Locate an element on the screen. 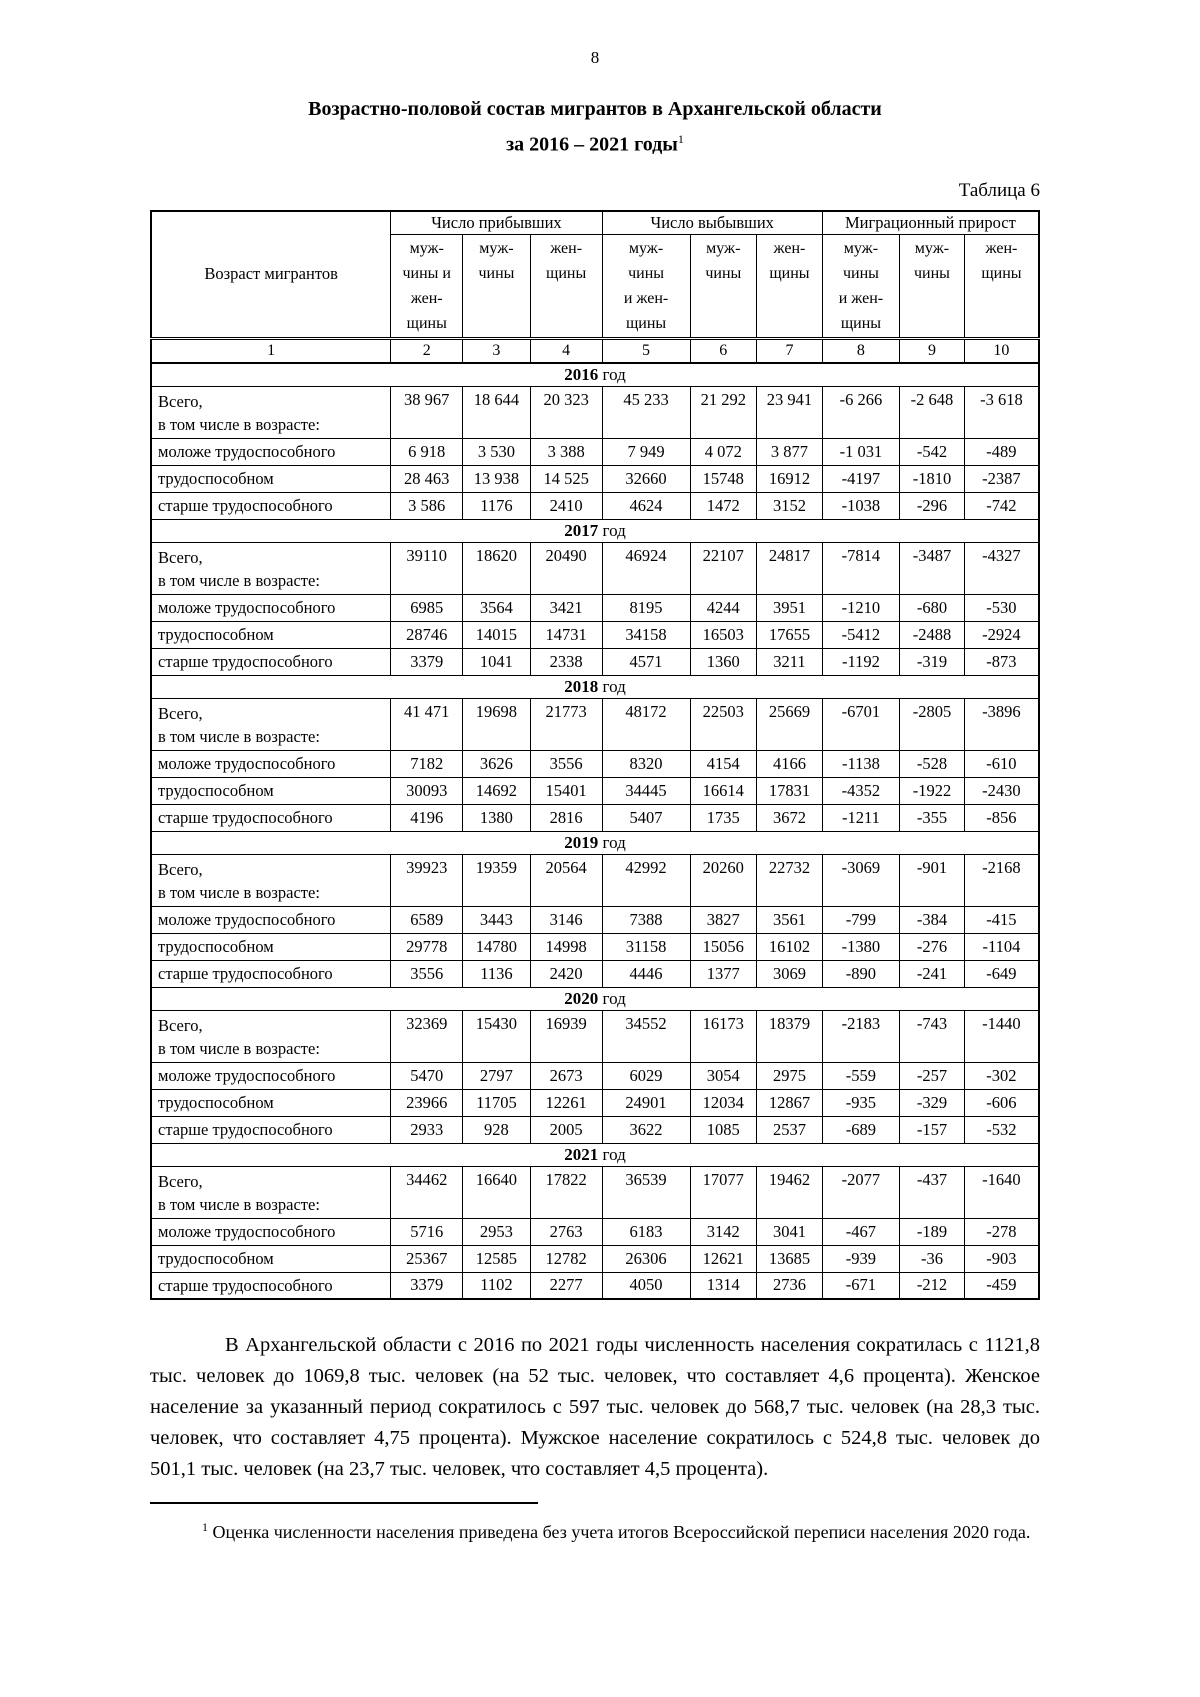 The width and height of the screenshot is (1200, 1697). cell-value: 16503 is located at coordinates (723, 634).